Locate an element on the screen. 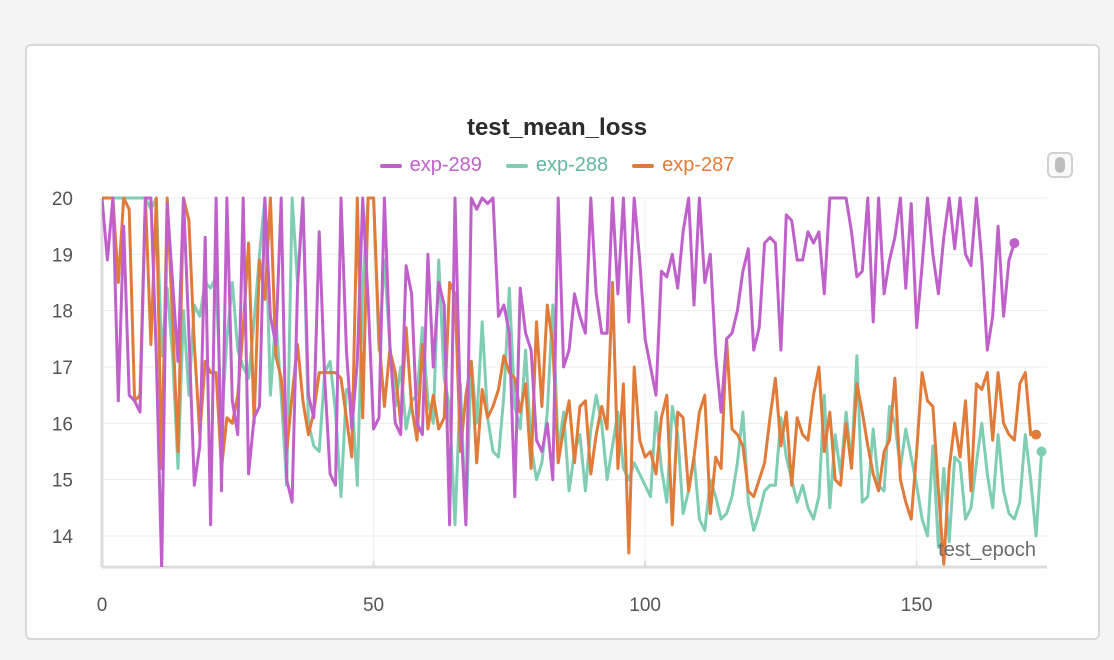  scroll-handle-icon is located at coordinates (1060, 165).